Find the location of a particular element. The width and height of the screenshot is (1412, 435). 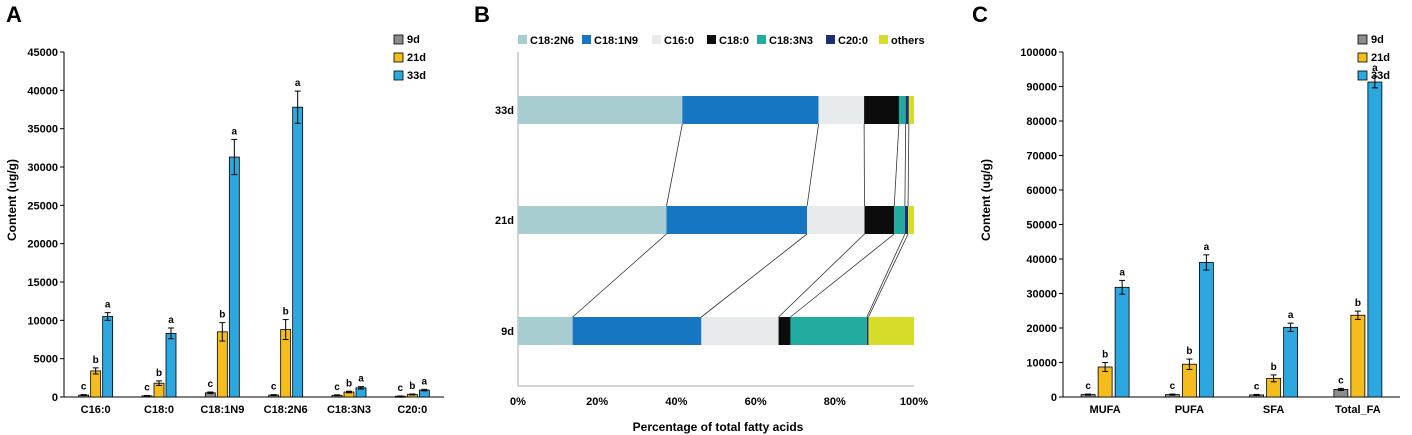

panel-a-y-tick-label: 10000 is located at coordinates (42, 321).